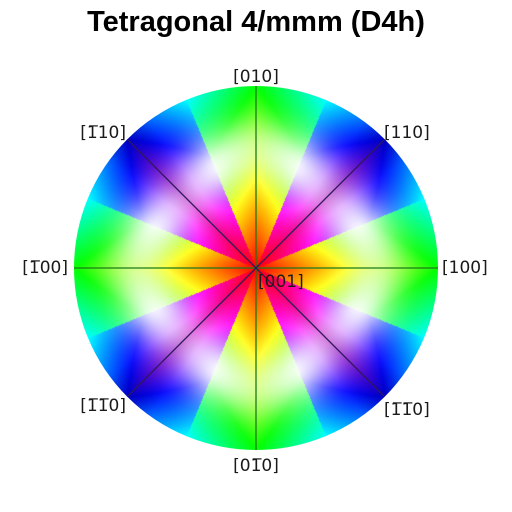 Image resolution: width=512 pixels, height=512 pixels. What do you see at coordinates (45, 268) in the screenshot?
I see `label-1bar-0-0: [1̅00]` at bounding box center [45, 268].